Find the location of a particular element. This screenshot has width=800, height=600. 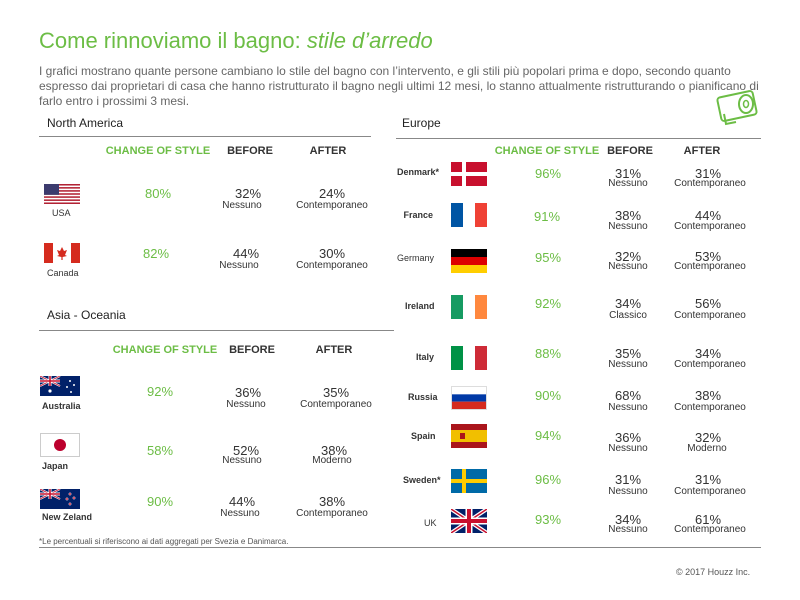

after-pct: 31% is located at coordinates (708, 173).